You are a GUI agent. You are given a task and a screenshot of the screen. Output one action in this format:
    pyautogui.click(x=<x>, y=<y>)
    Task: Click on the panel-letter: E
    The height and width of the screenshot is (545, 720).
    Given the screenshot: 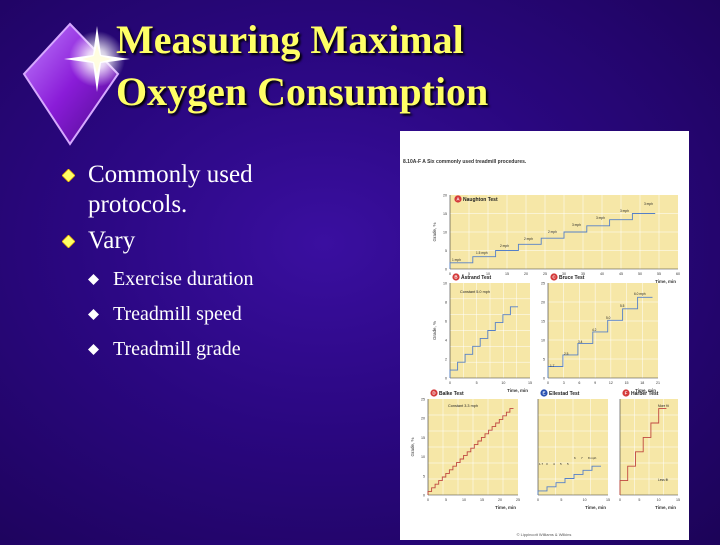 What is the action you would take?
    pyautogui.click(x=543, y=393)
    